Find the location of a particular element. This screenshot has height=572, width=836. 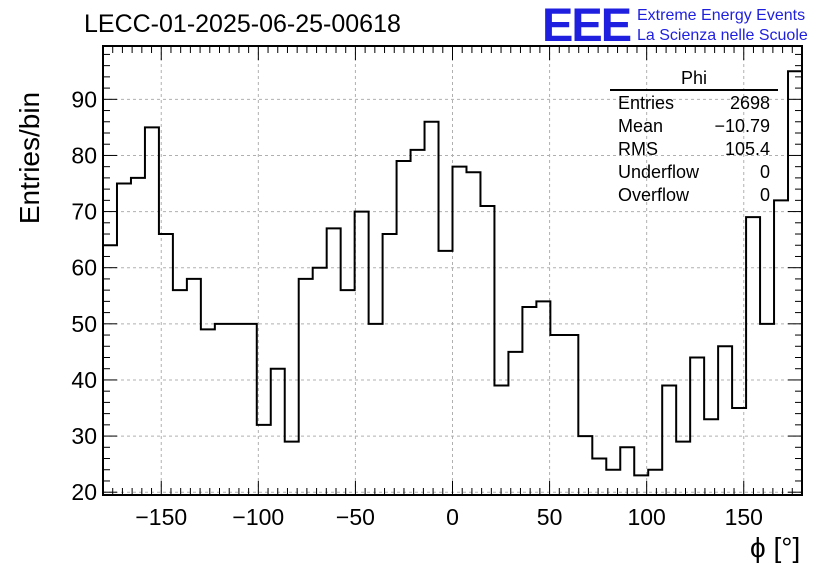

x-tick-label: 0 is located at coordinates (452, 517).